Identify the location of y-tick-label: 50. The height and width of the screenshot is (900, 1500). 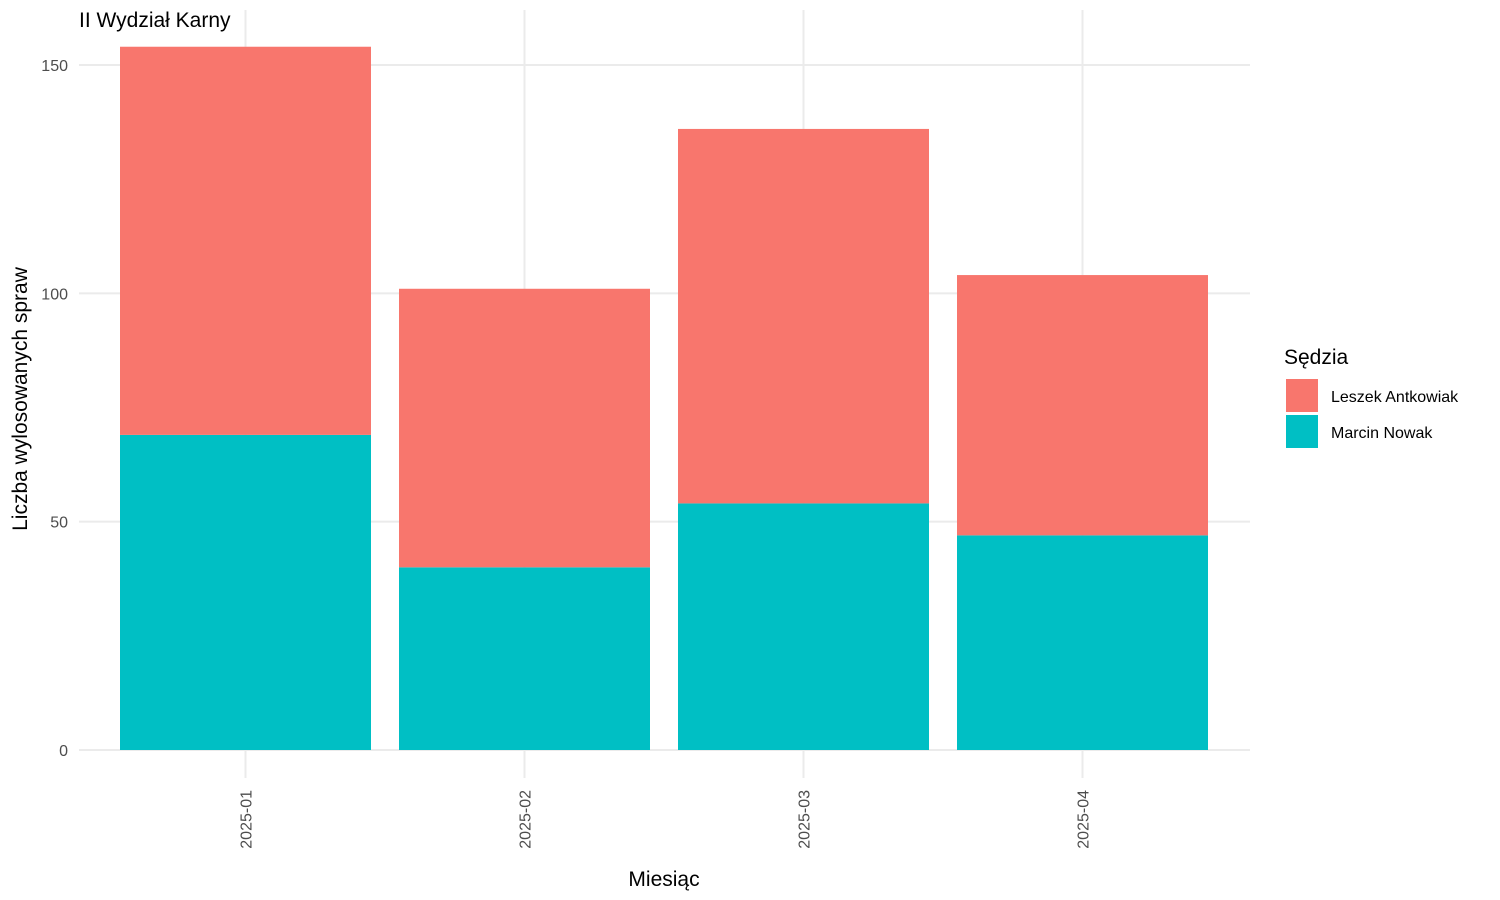
(59, 523).